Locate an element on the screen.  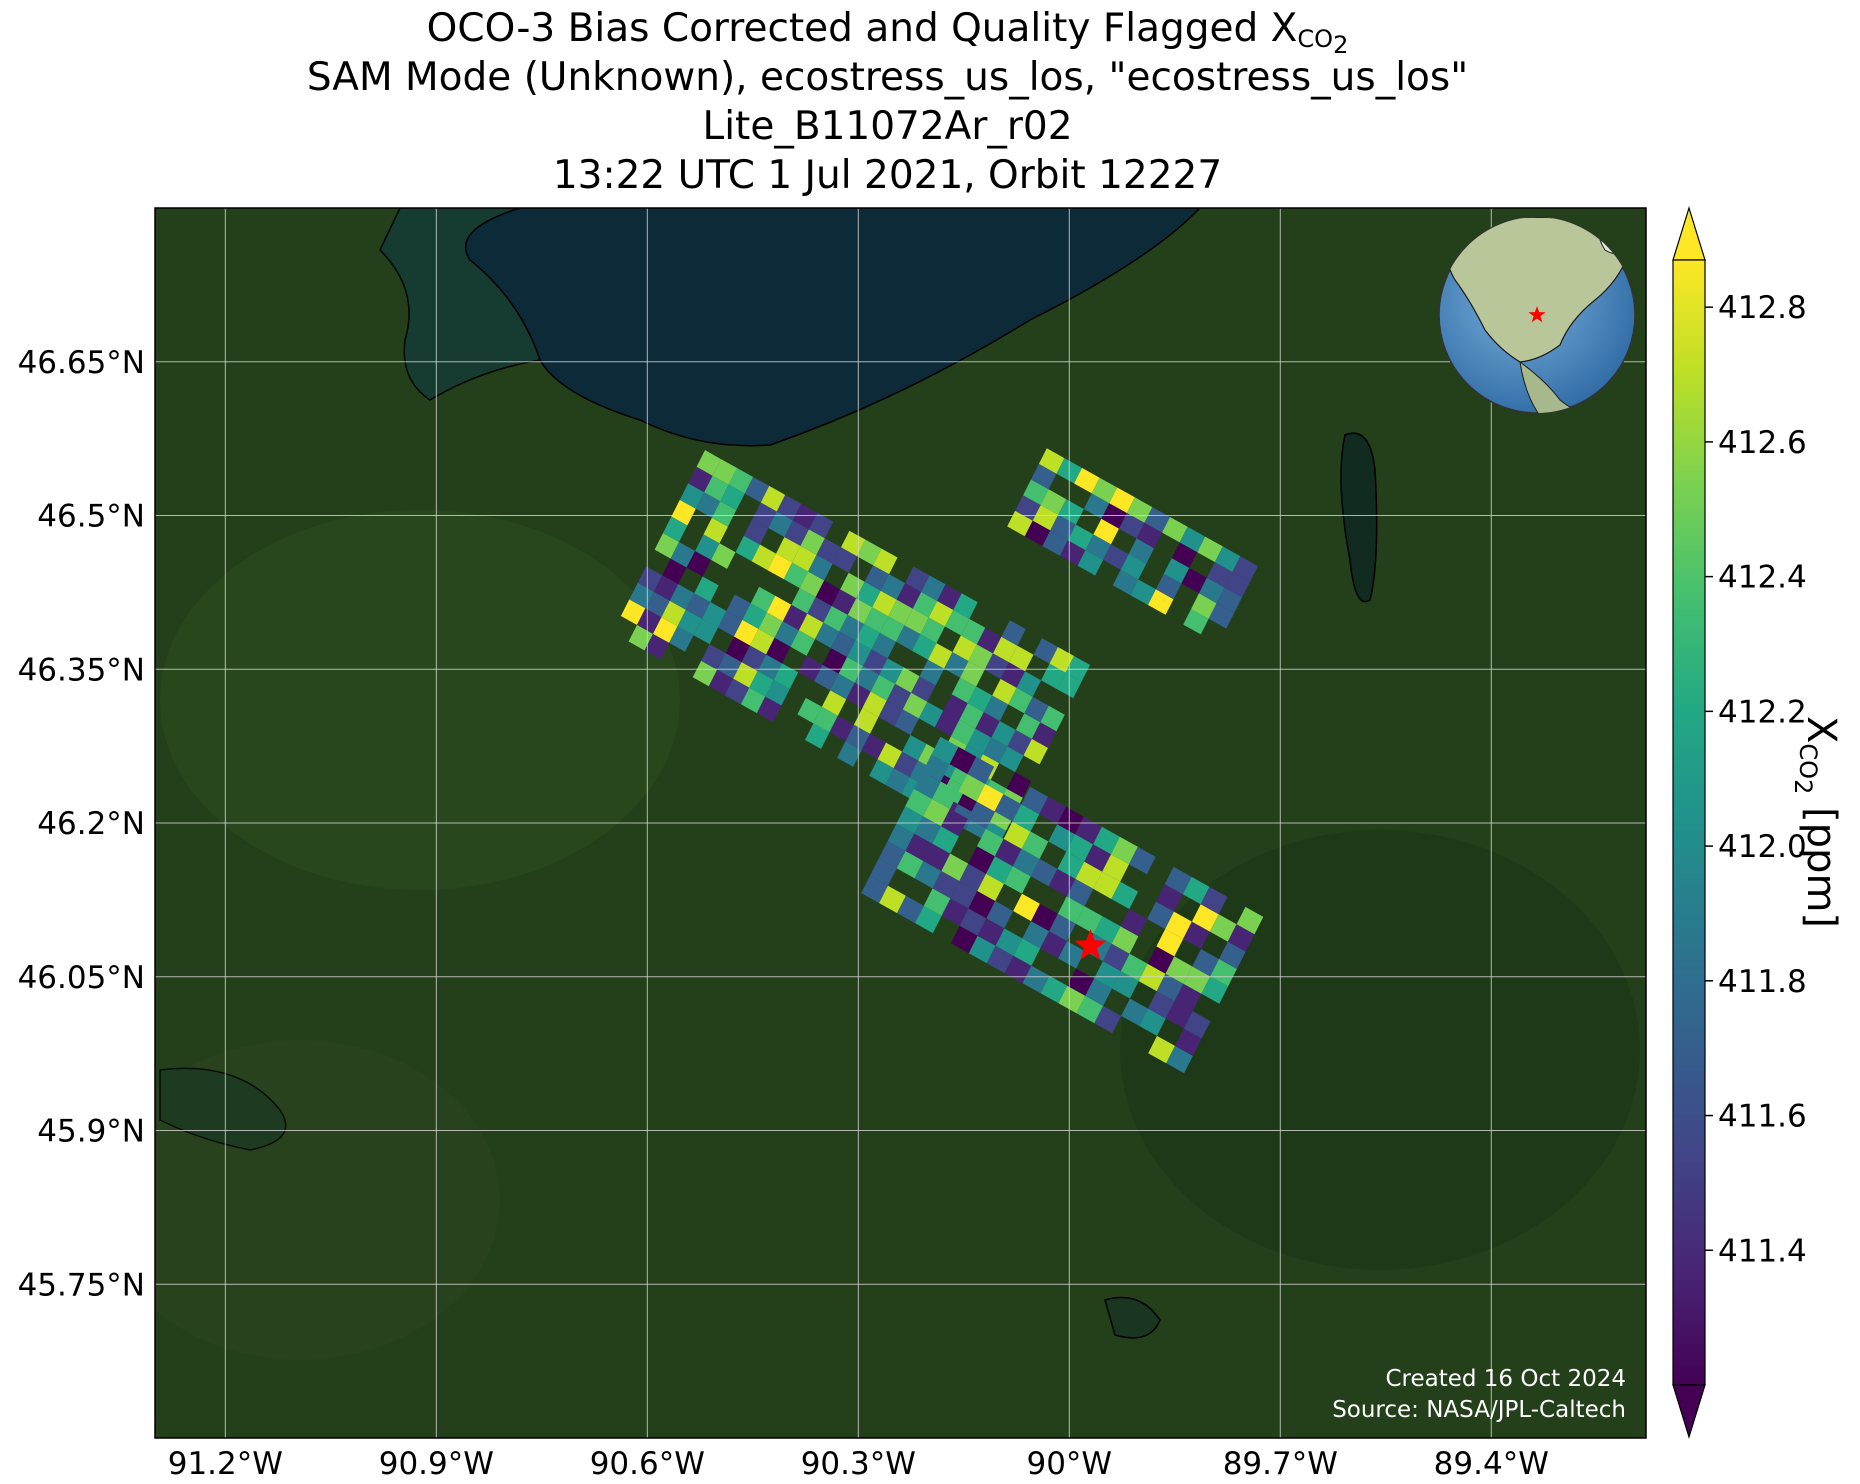
target-marker-layer is located at coordinates (1090, 944).